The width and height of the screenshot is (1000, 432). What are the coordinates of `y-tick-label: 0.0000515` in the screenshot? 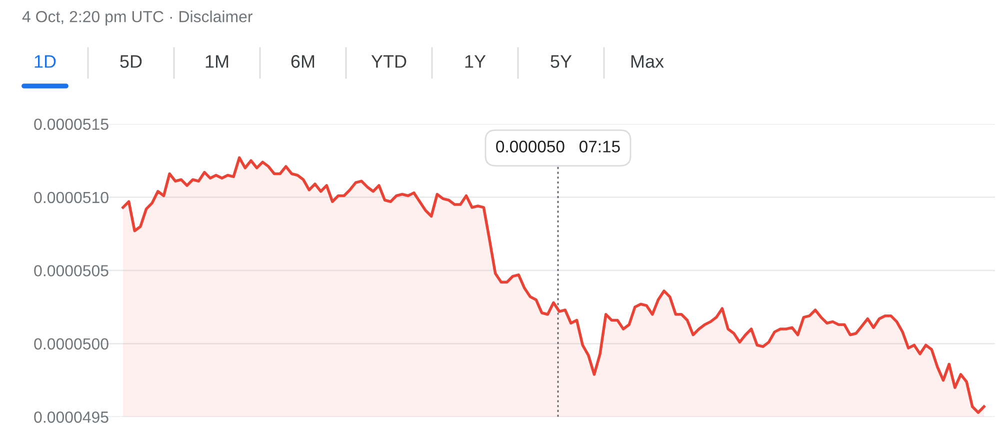 It's located at (71, 124).